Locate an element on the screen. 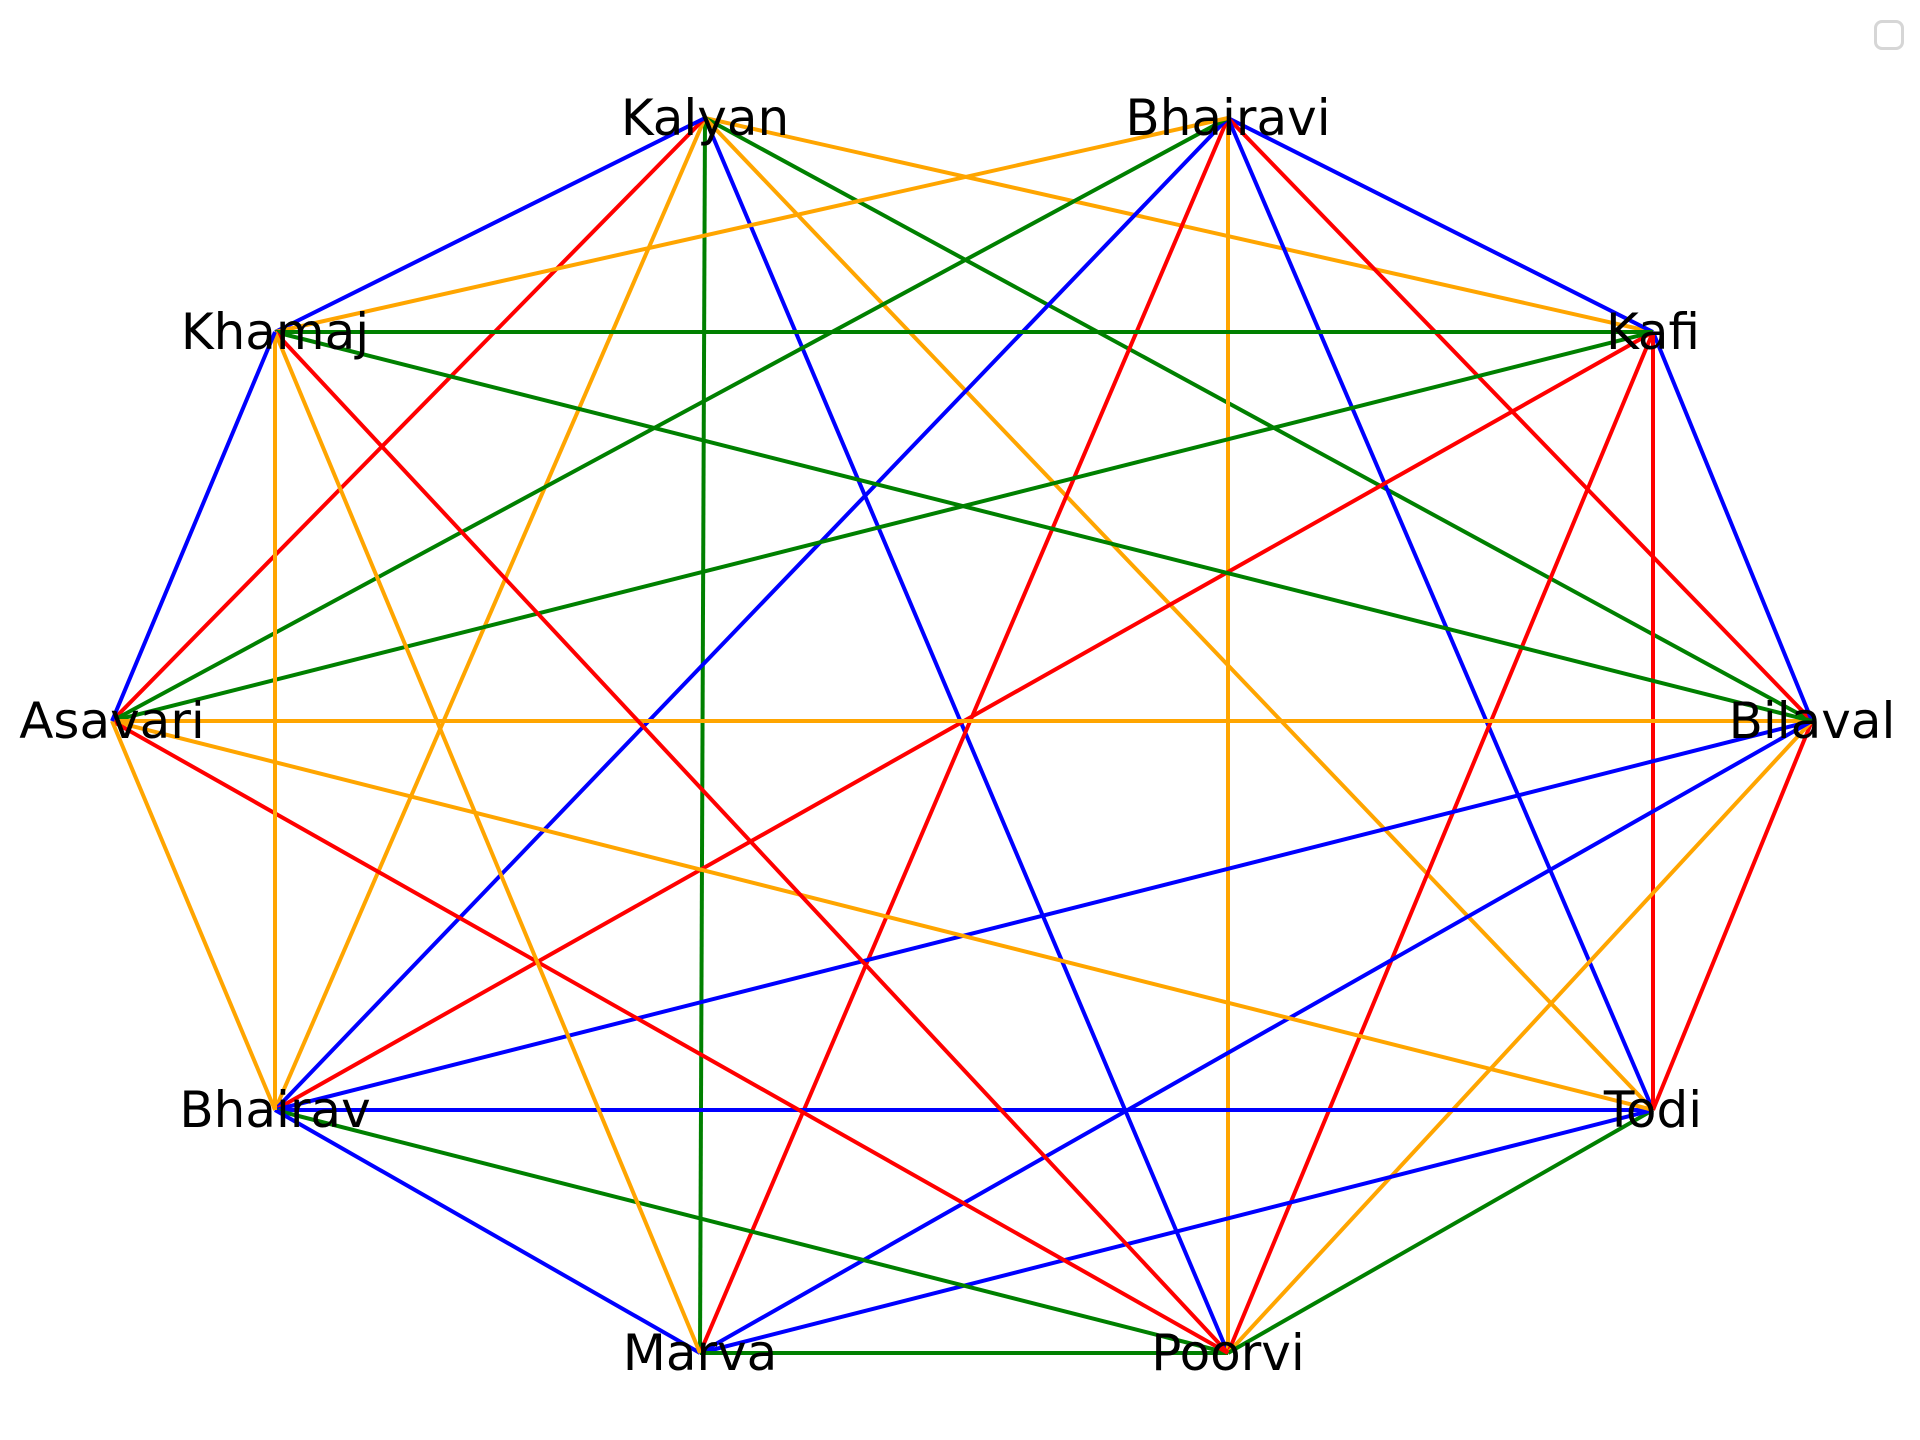 Image resolution: width=1920 pixels, height=1440 pixels. edge-bilaval-poorvi is located at coordinates (1520, 1037).